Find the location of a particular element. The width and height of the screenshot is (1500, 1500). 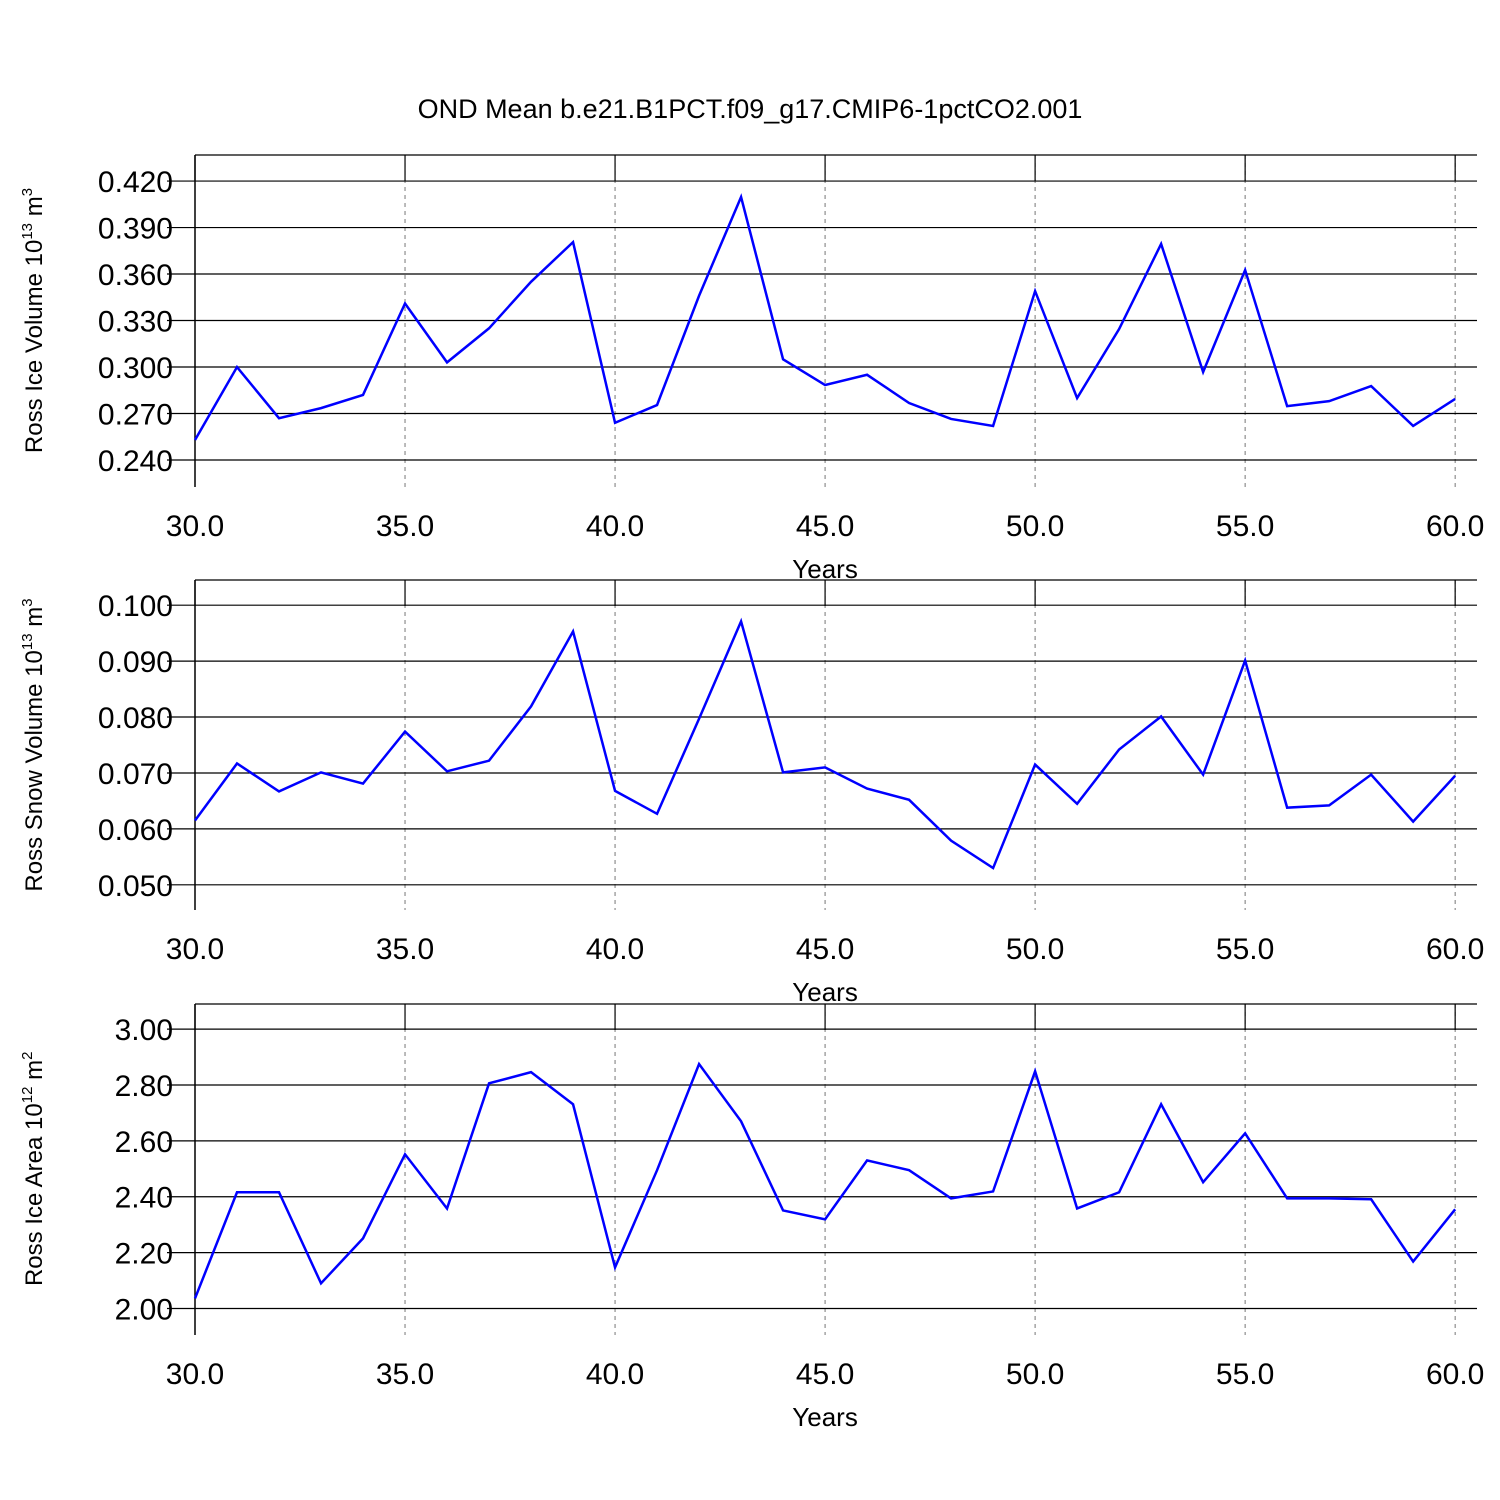

y-tick-label: 0.060 is located at coordinates (135, 830).